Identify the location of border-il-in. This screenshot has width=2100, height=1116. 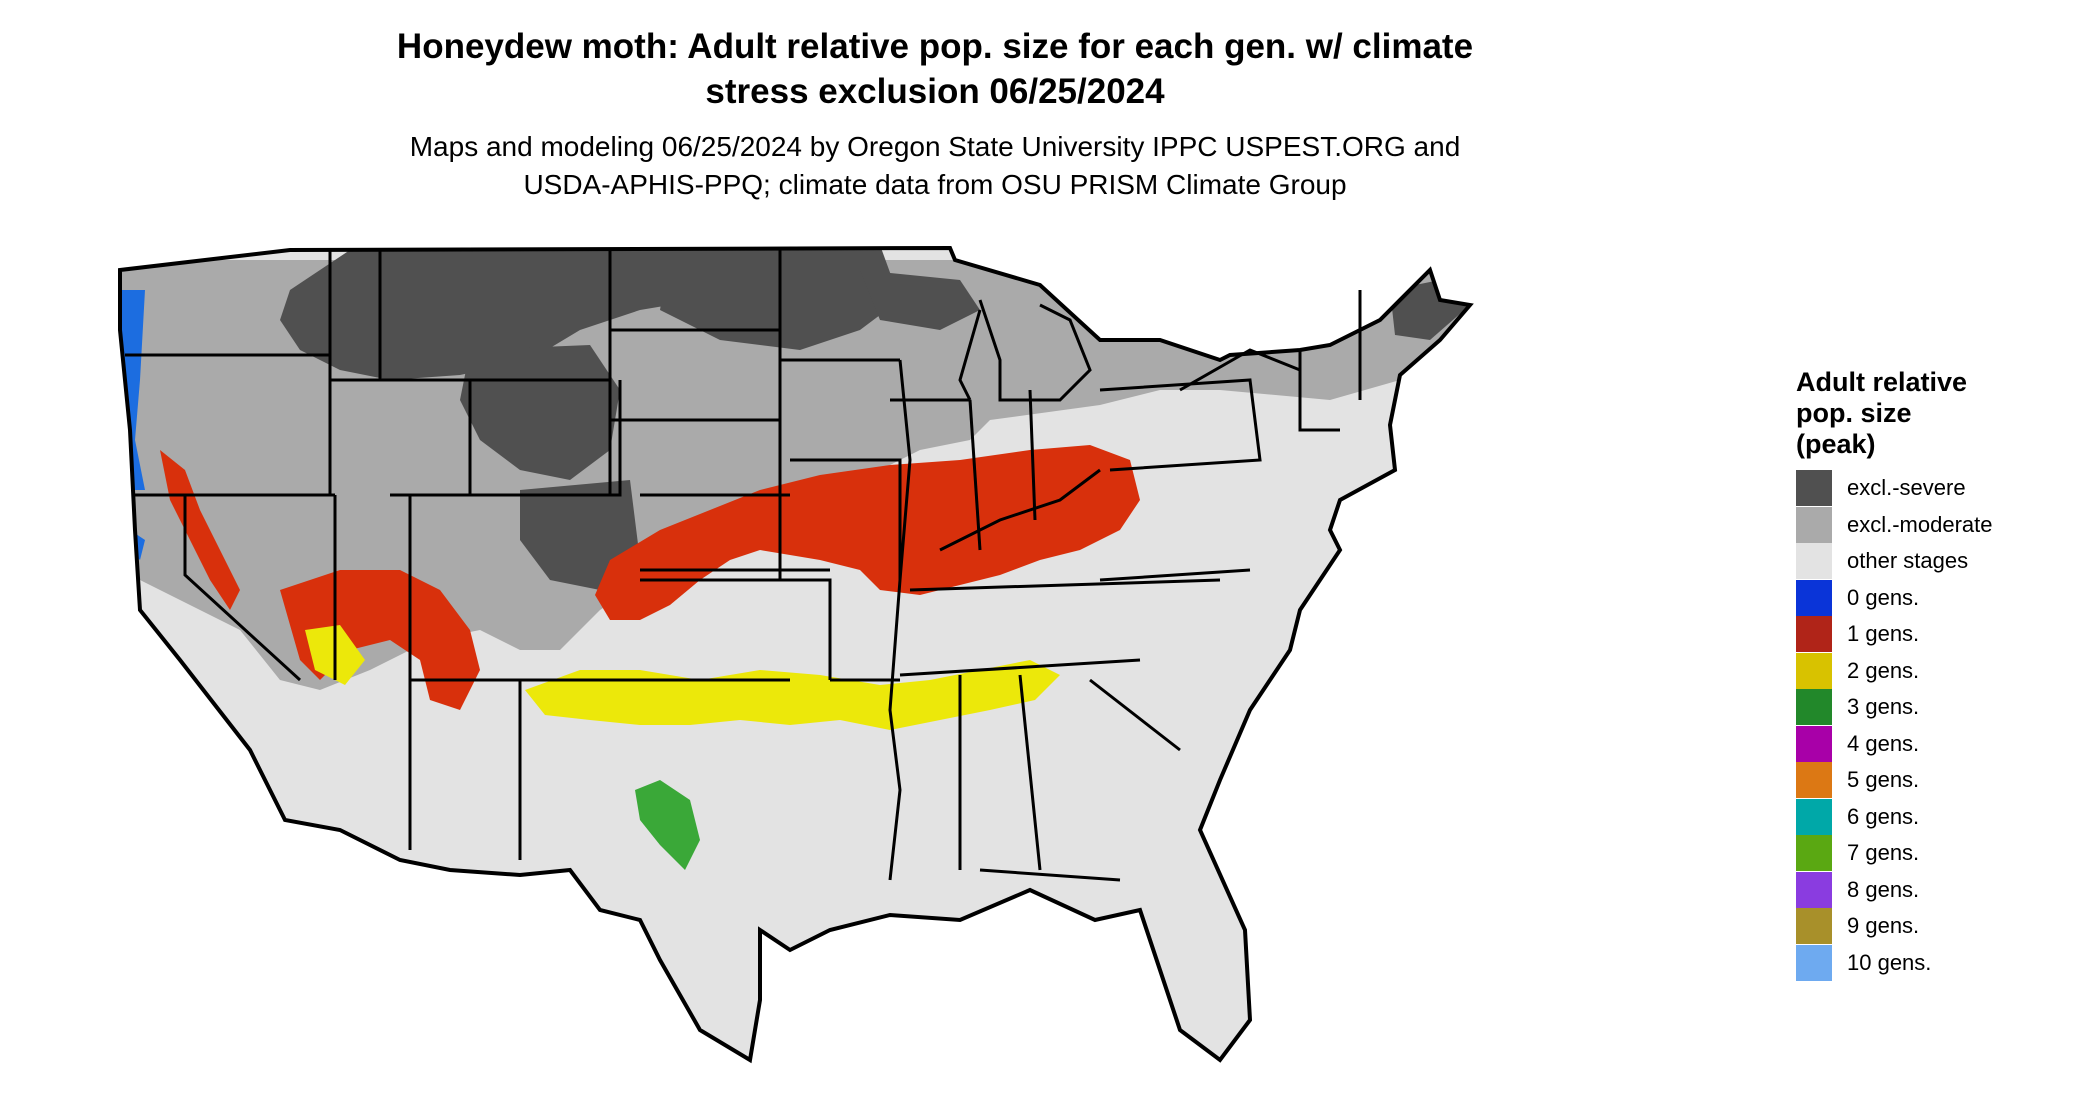
(975, 475).